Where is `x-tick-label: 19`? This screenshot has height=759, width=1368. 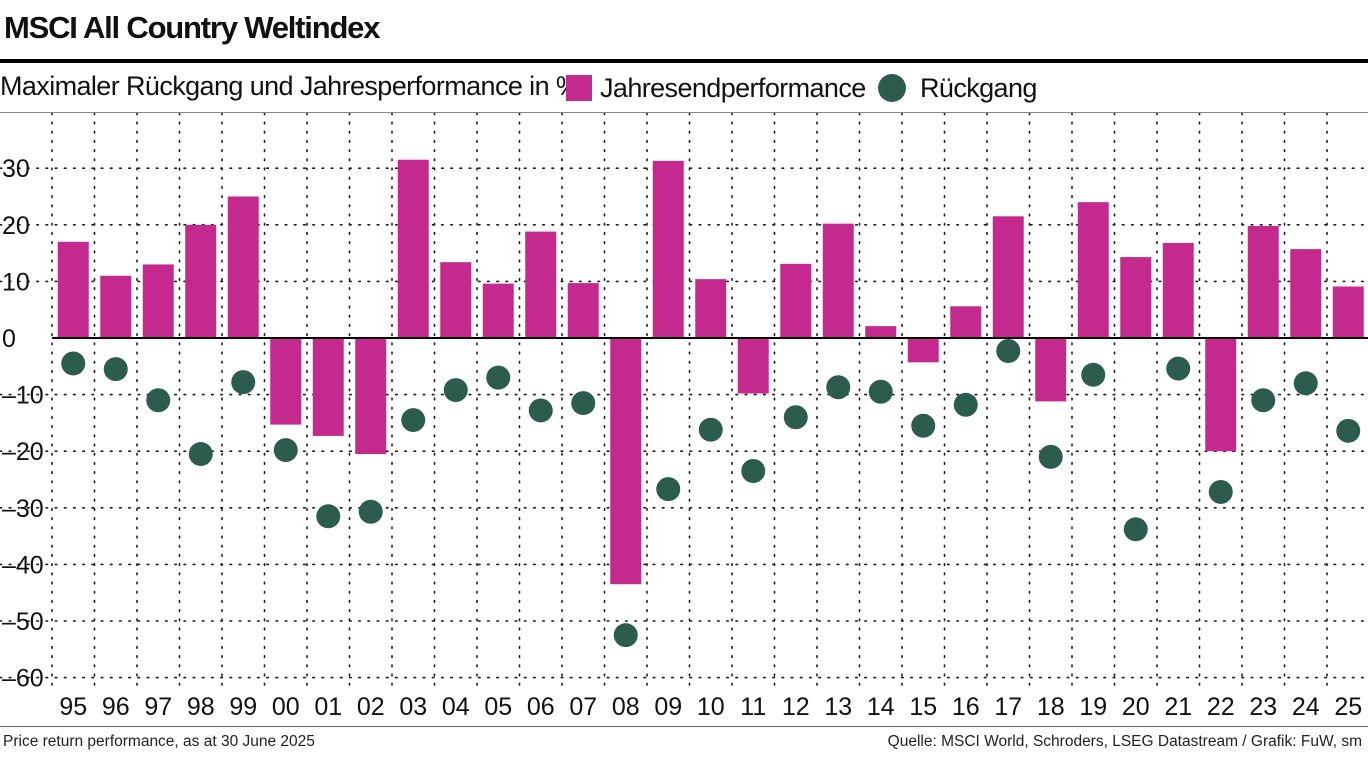 x-tick-label: 19 is located at coordinates (1093, 707).